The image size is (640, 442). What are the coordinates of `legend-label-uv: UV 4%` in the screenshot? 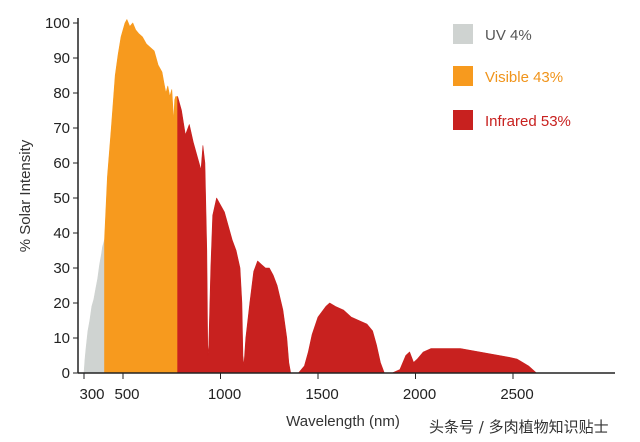 It's located at (508, 35).